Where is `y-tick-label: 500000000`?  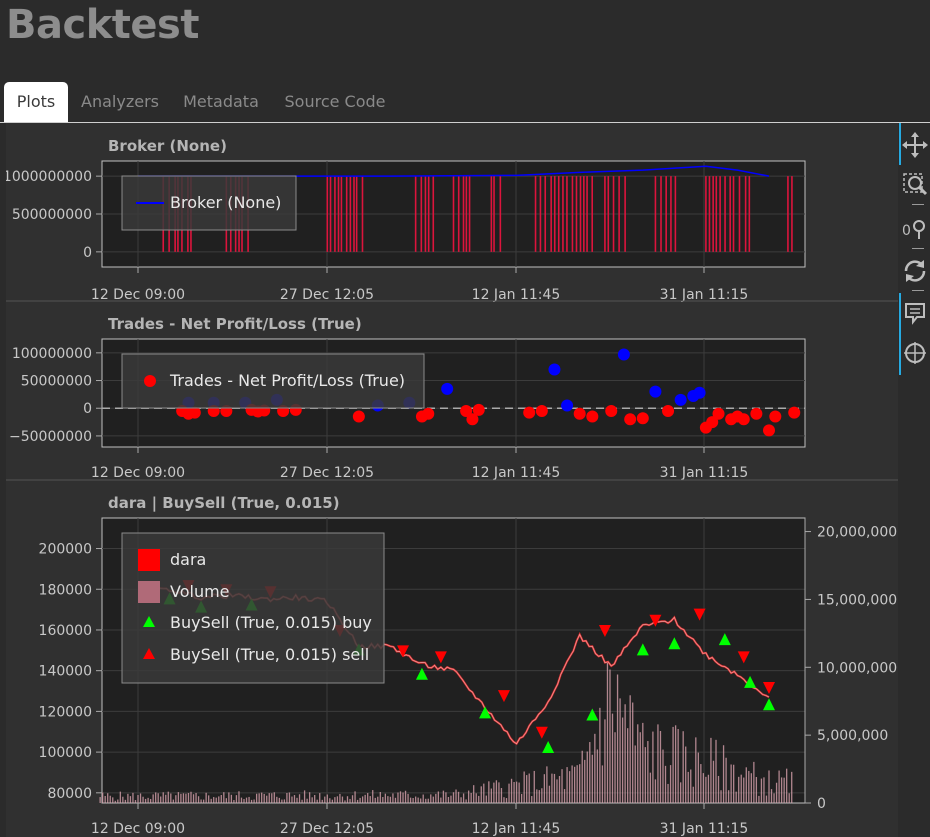
y-tick-label: 500000000 is located at coordinates (52, 215).